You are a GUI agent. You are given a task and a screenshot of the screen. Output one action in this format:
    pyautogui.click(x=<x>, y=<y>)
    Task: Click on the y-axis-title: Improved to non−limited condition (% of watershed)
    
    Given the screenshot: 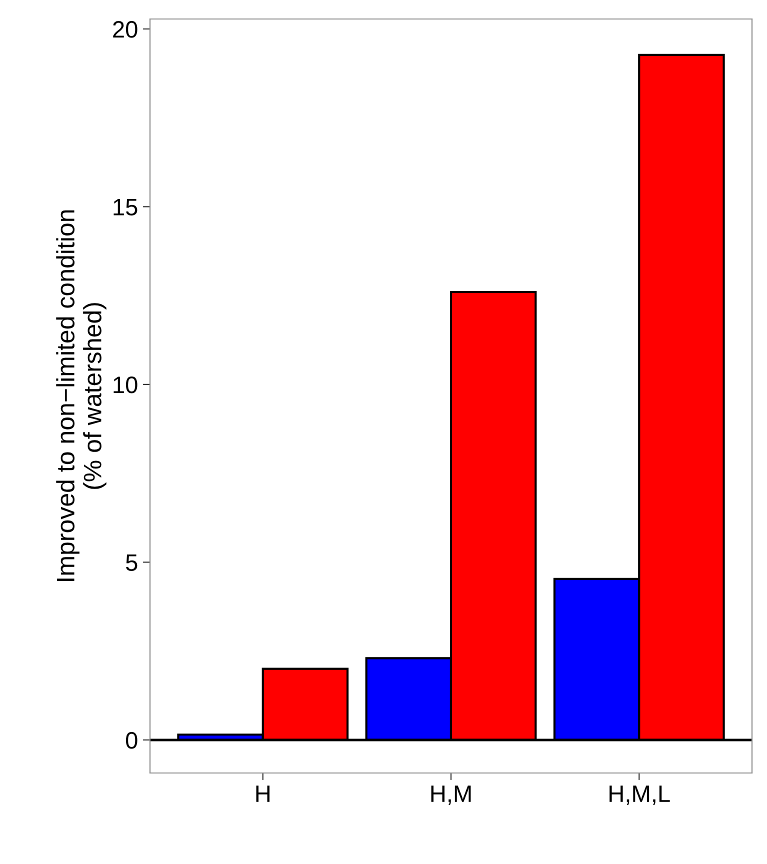 What is the action you would take?
    pyautogui.click(x=81, y=395)
    